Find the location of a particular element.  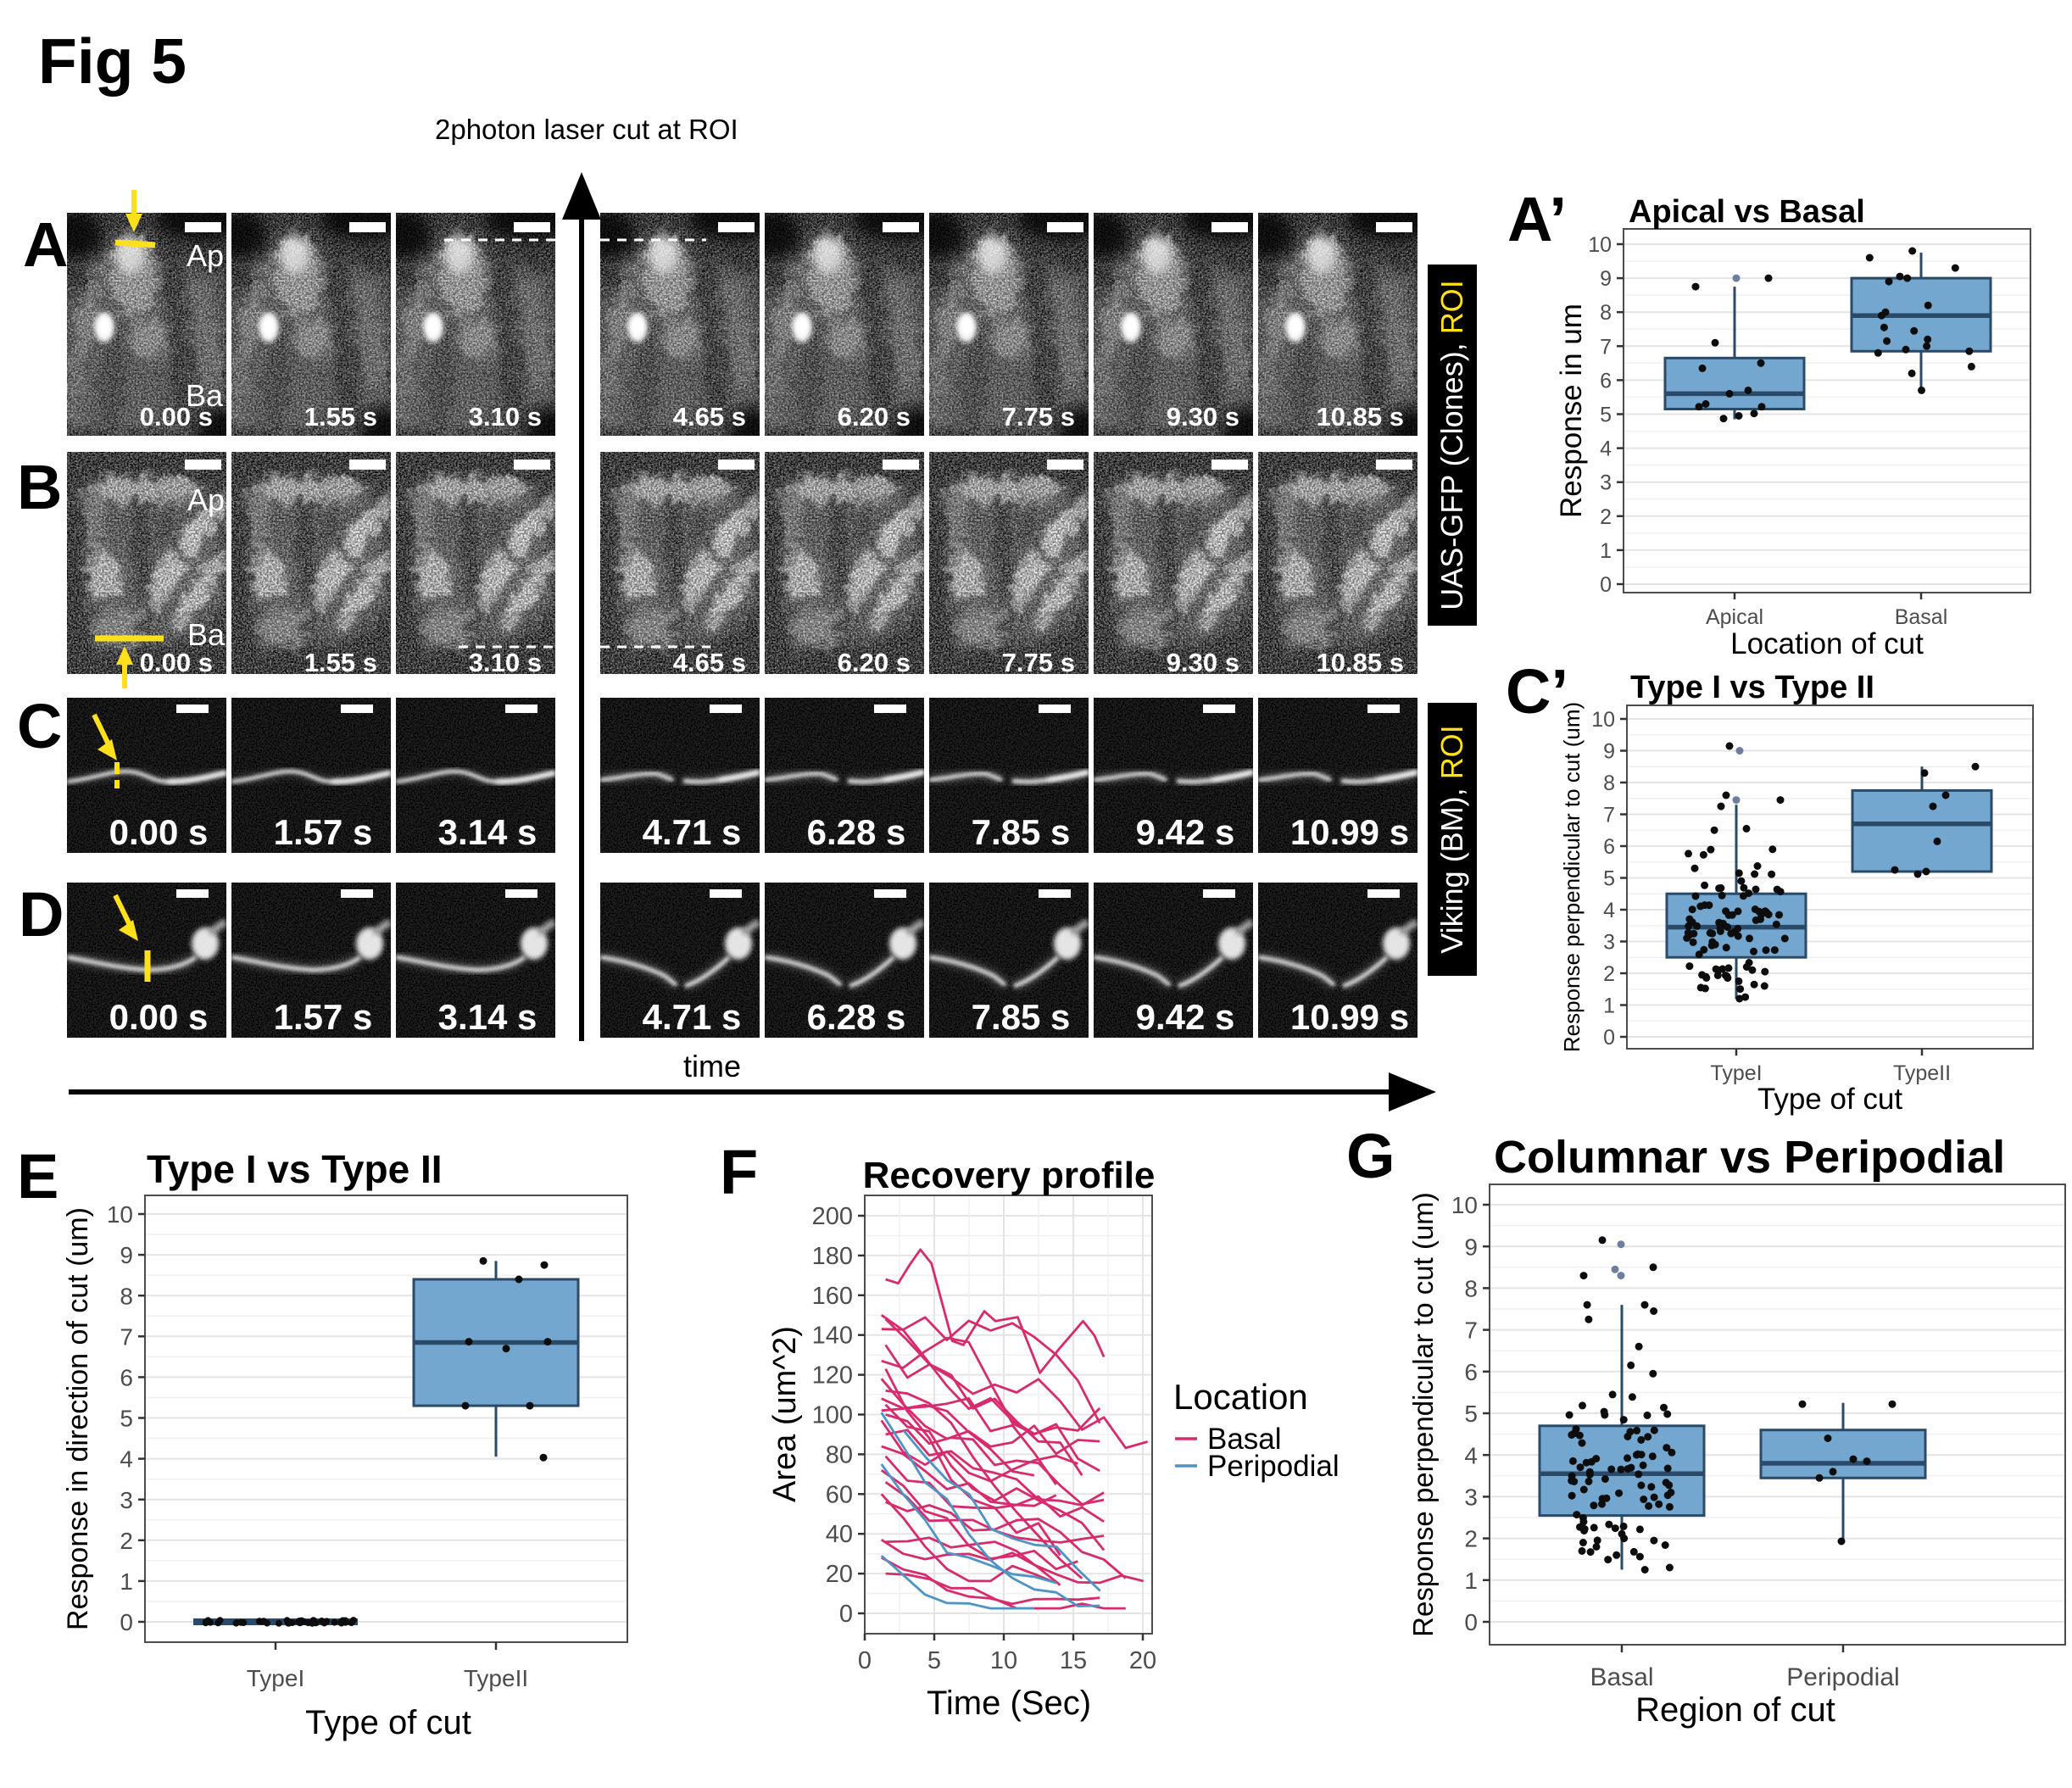

svg-text: 2photon laser cut at ROI is located at coordinates (586, 129).